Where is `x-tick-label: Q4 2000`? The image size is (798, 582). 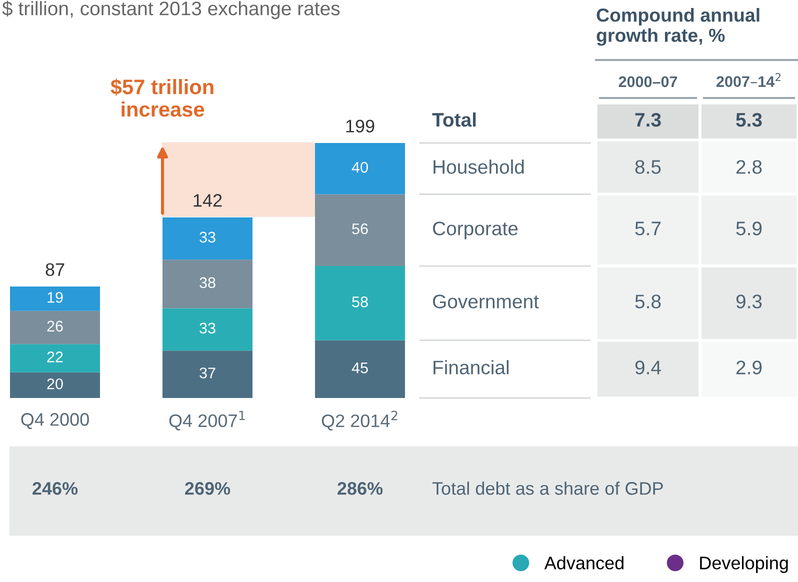
x-tick-label: Q4 2000 is located at coordinates (55, 421).